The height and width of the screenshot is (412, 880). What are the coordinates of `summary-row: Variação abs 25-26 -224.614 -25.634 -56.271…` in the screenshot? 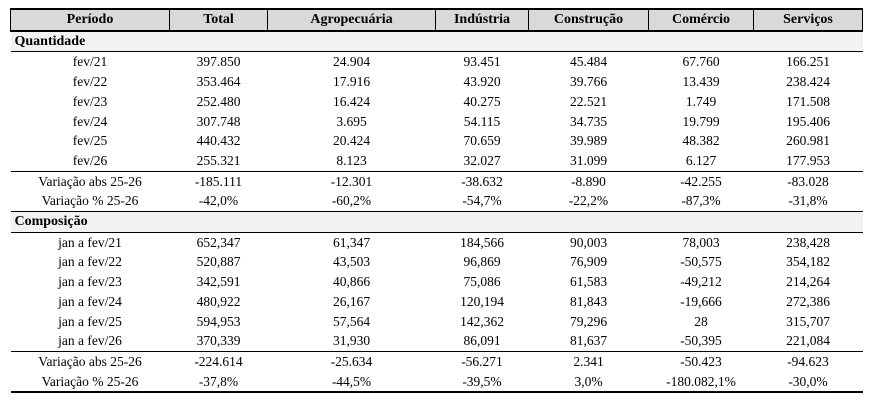 It's located at (437, 361).